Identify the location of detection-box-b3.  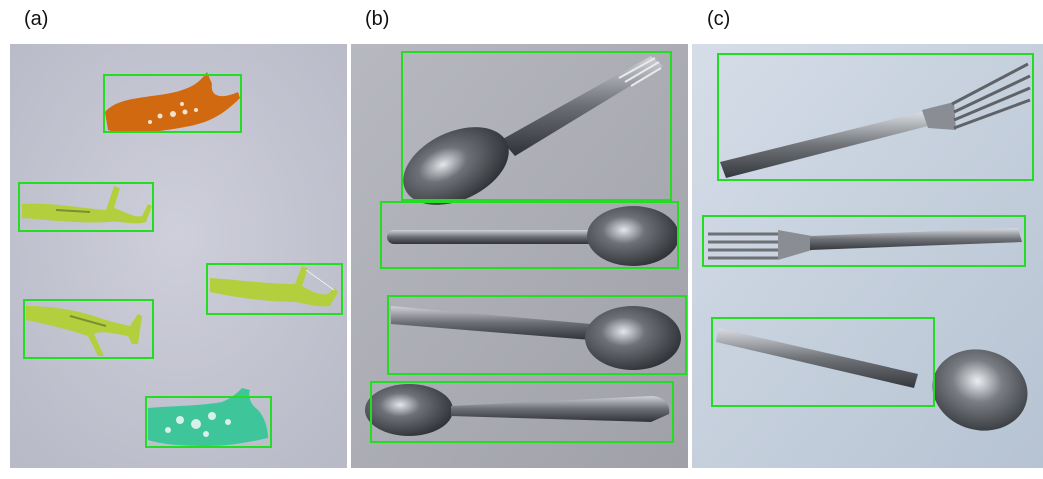
(537, 335).